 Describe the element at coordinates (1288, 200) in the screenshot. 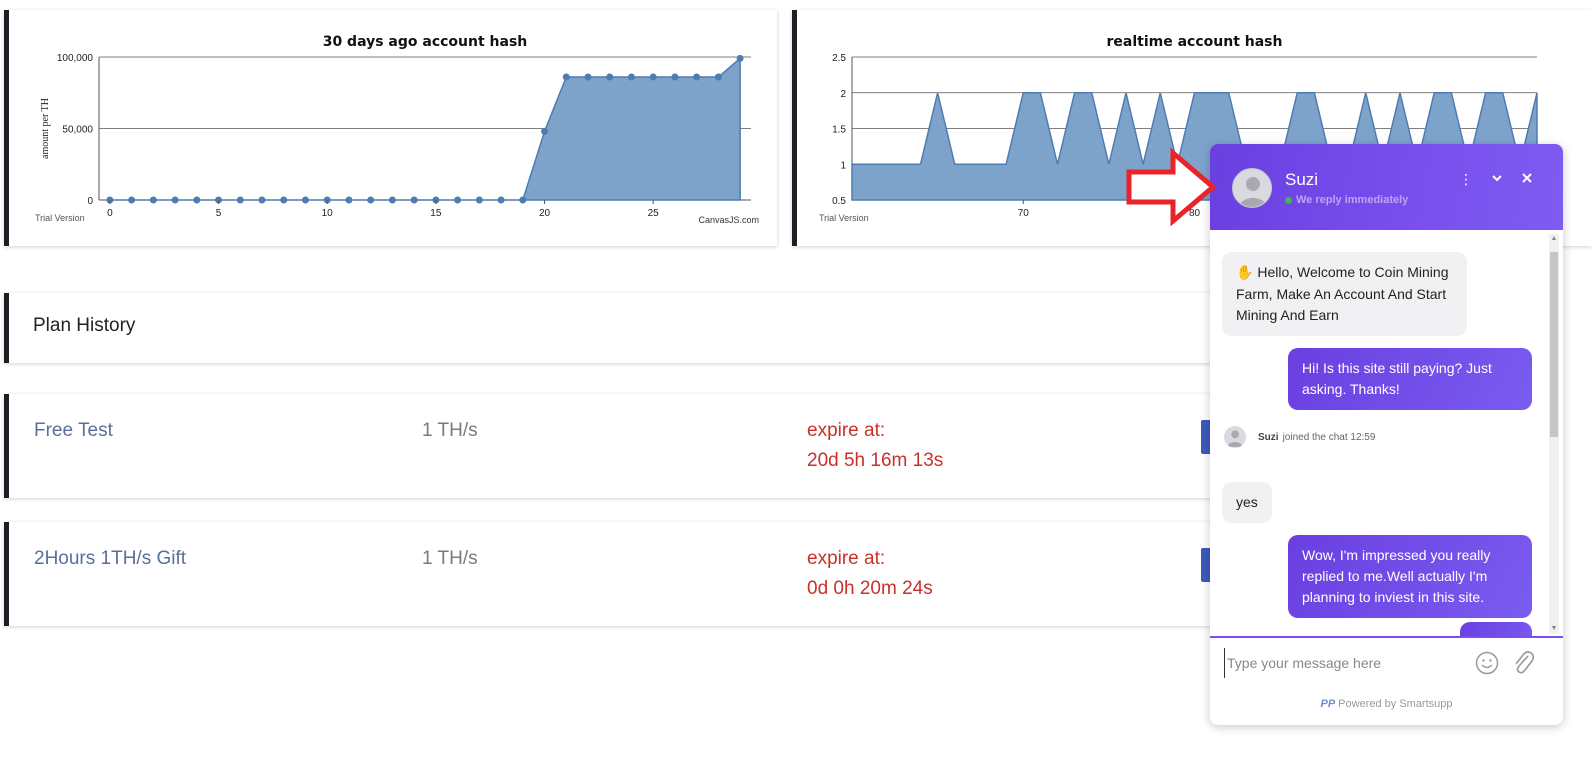

I see `online-dot-icon` at that location.